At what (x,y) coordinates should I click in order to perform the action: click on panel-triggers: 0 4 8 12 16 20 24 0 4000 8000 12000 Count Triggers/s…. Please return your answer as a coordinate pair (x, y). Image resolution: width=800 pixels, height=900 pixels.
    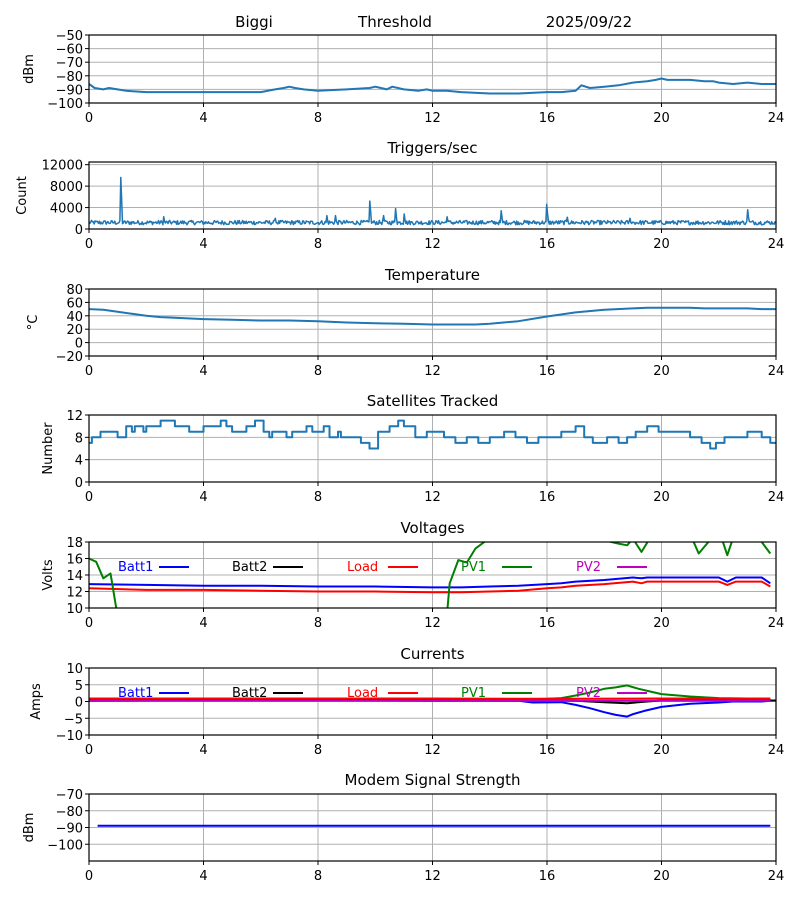
    Looking at the image, I should click on (399, 195).